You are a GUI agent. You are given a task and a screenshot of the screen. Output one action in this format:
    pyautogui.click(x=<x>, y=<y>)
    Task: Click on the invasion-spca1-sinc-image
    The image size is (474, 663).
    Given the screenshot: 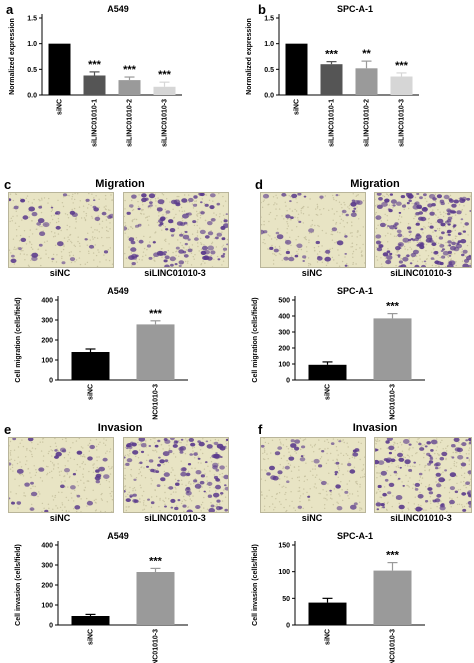 What is the action you would take?
    pyautogui.click(x=313, y=475)
    